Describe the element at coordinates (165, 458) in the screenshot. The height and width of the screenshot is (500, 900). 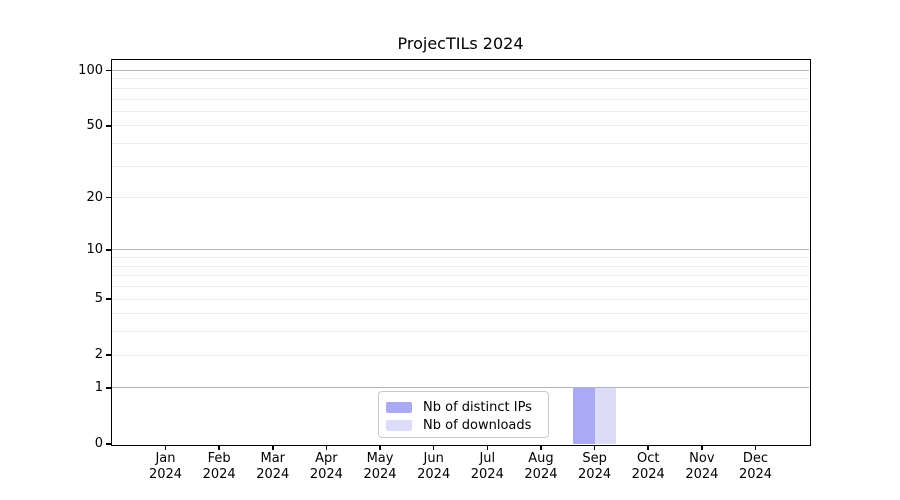
I see `x-tick-month: Jan` at that location.